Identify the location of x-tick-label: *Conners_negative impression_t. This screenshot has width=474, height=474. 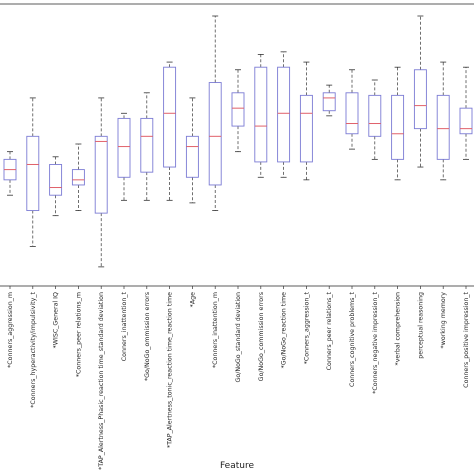
(375, 342).